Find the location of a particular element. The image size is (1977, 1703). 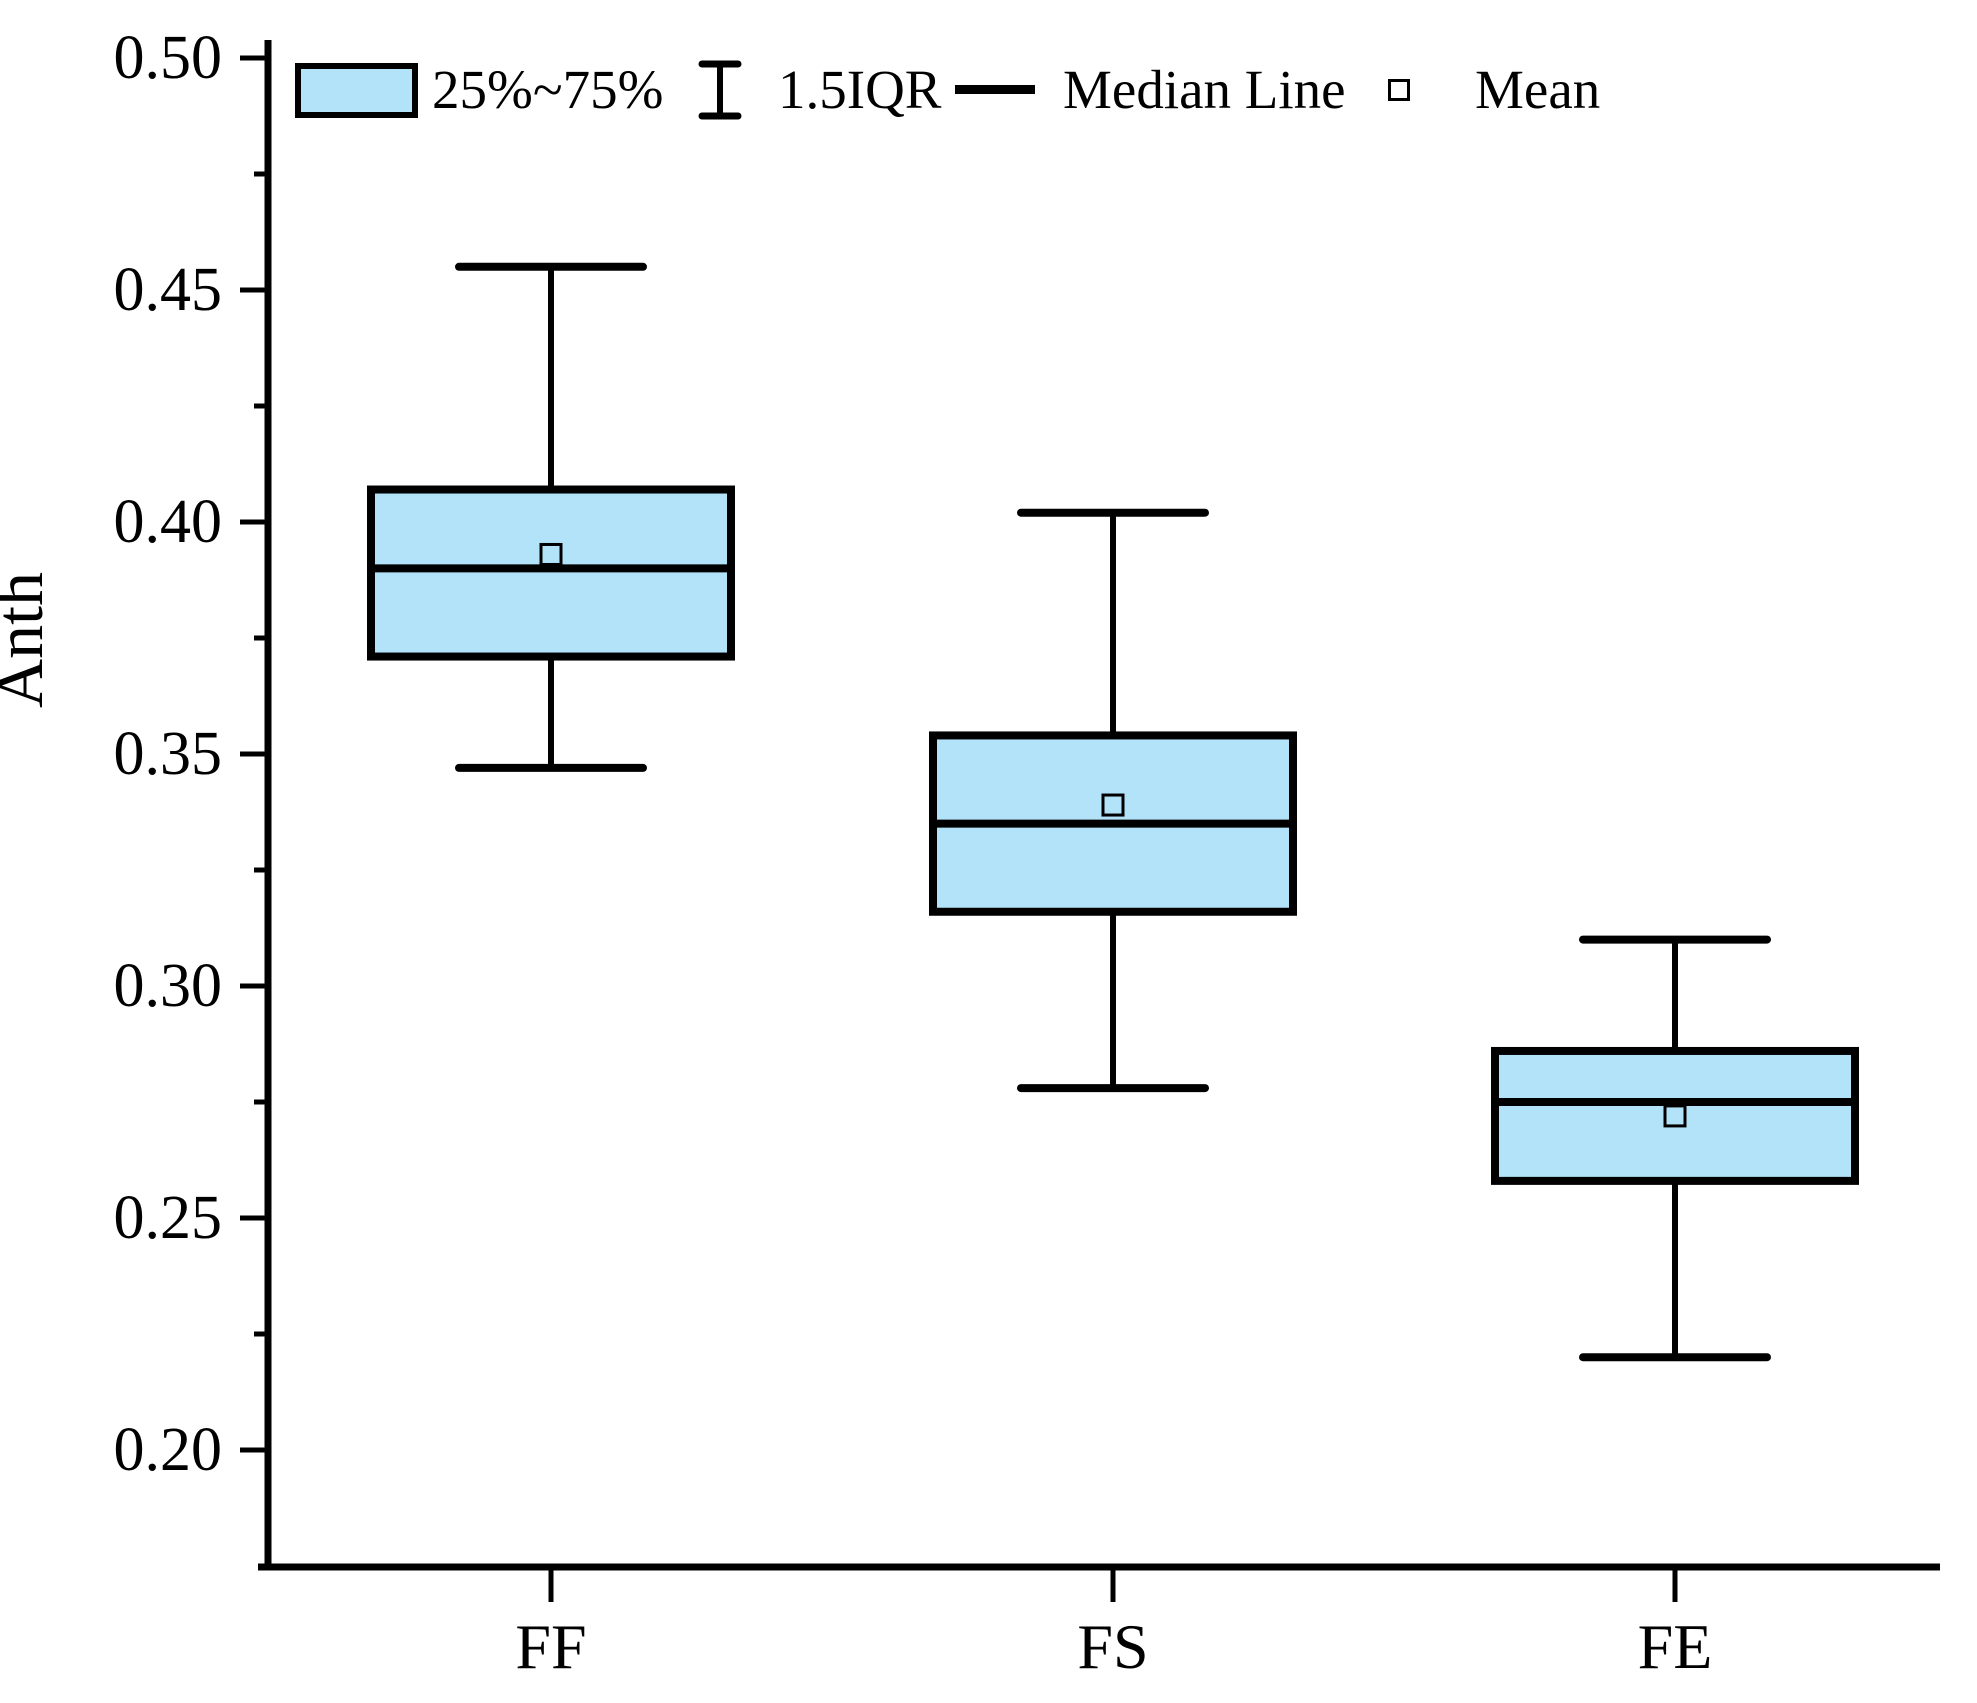

legend-label-iqr-whisker: 1.5IQR is located at coordinates (860, 89).